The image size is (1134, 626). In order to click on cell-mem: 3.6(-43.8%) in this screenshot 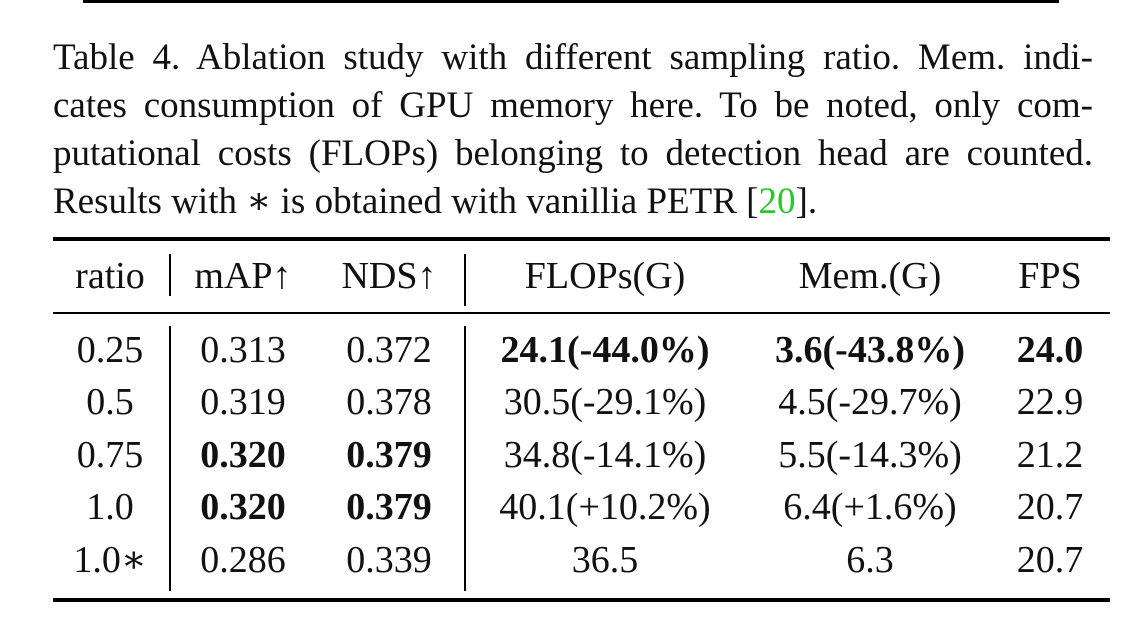, I will do `click(870, 350)`.